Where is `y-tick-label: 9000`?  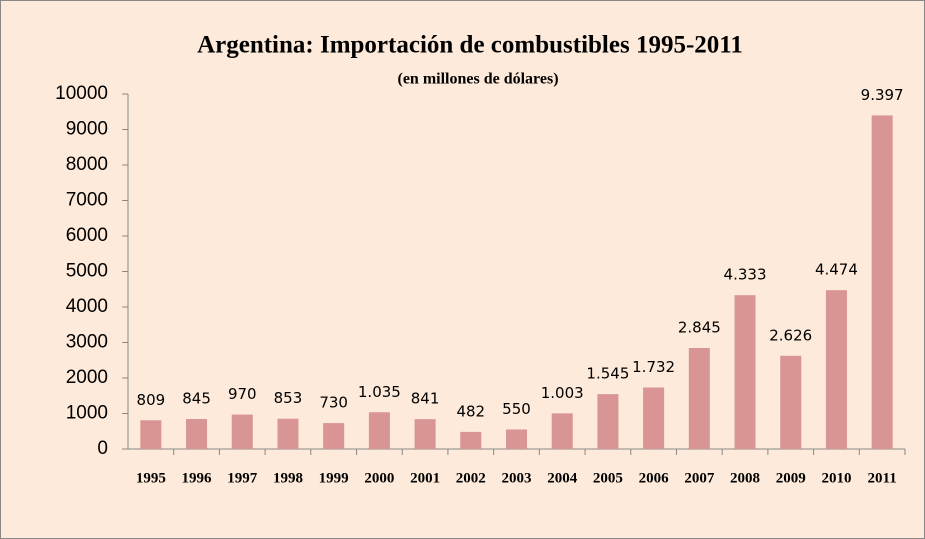
y-tick-label: 9000 is located at coordinates (87, 129).